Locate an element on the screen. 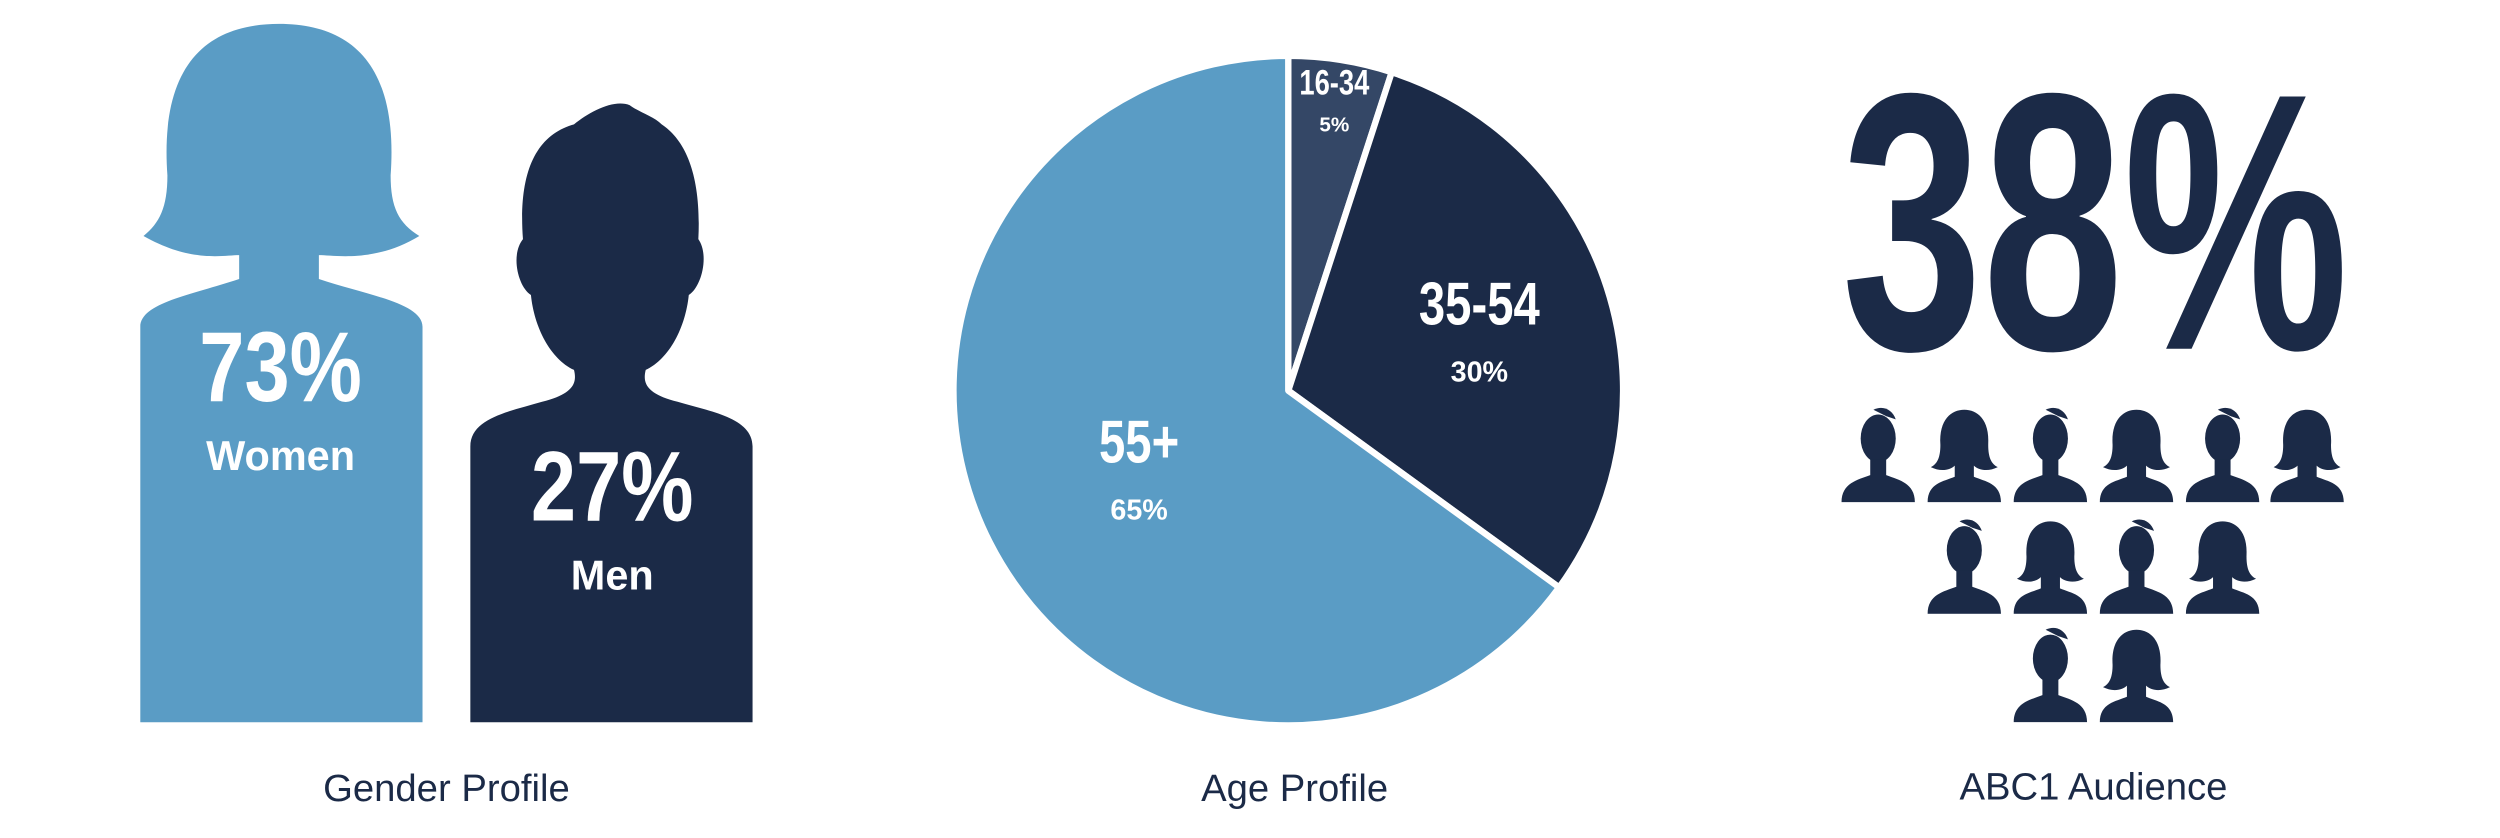  chart-title: ABC1 Audience is located at coordinates (2093, 786).